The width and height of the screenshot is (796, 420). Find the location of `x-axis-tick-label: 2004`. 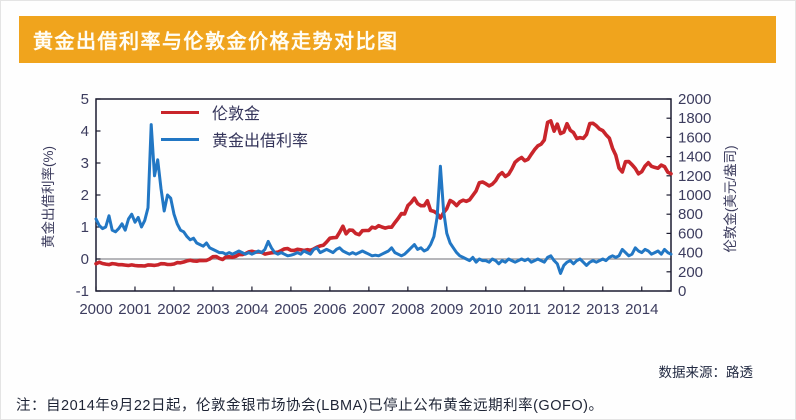

x-axis-tick-label: 2004 is located at coordinates (251, 309).